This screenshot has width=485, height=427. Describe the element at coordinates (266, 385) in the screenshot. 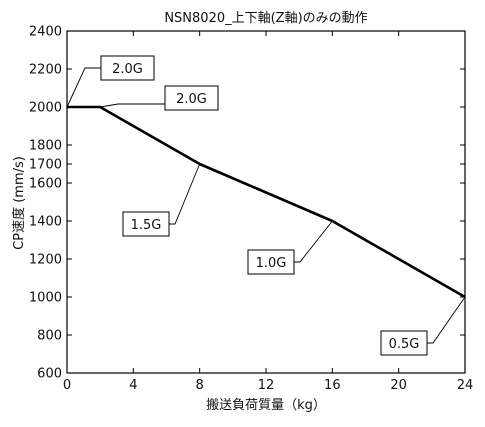

I see `x-tick-label: 12` at that location.